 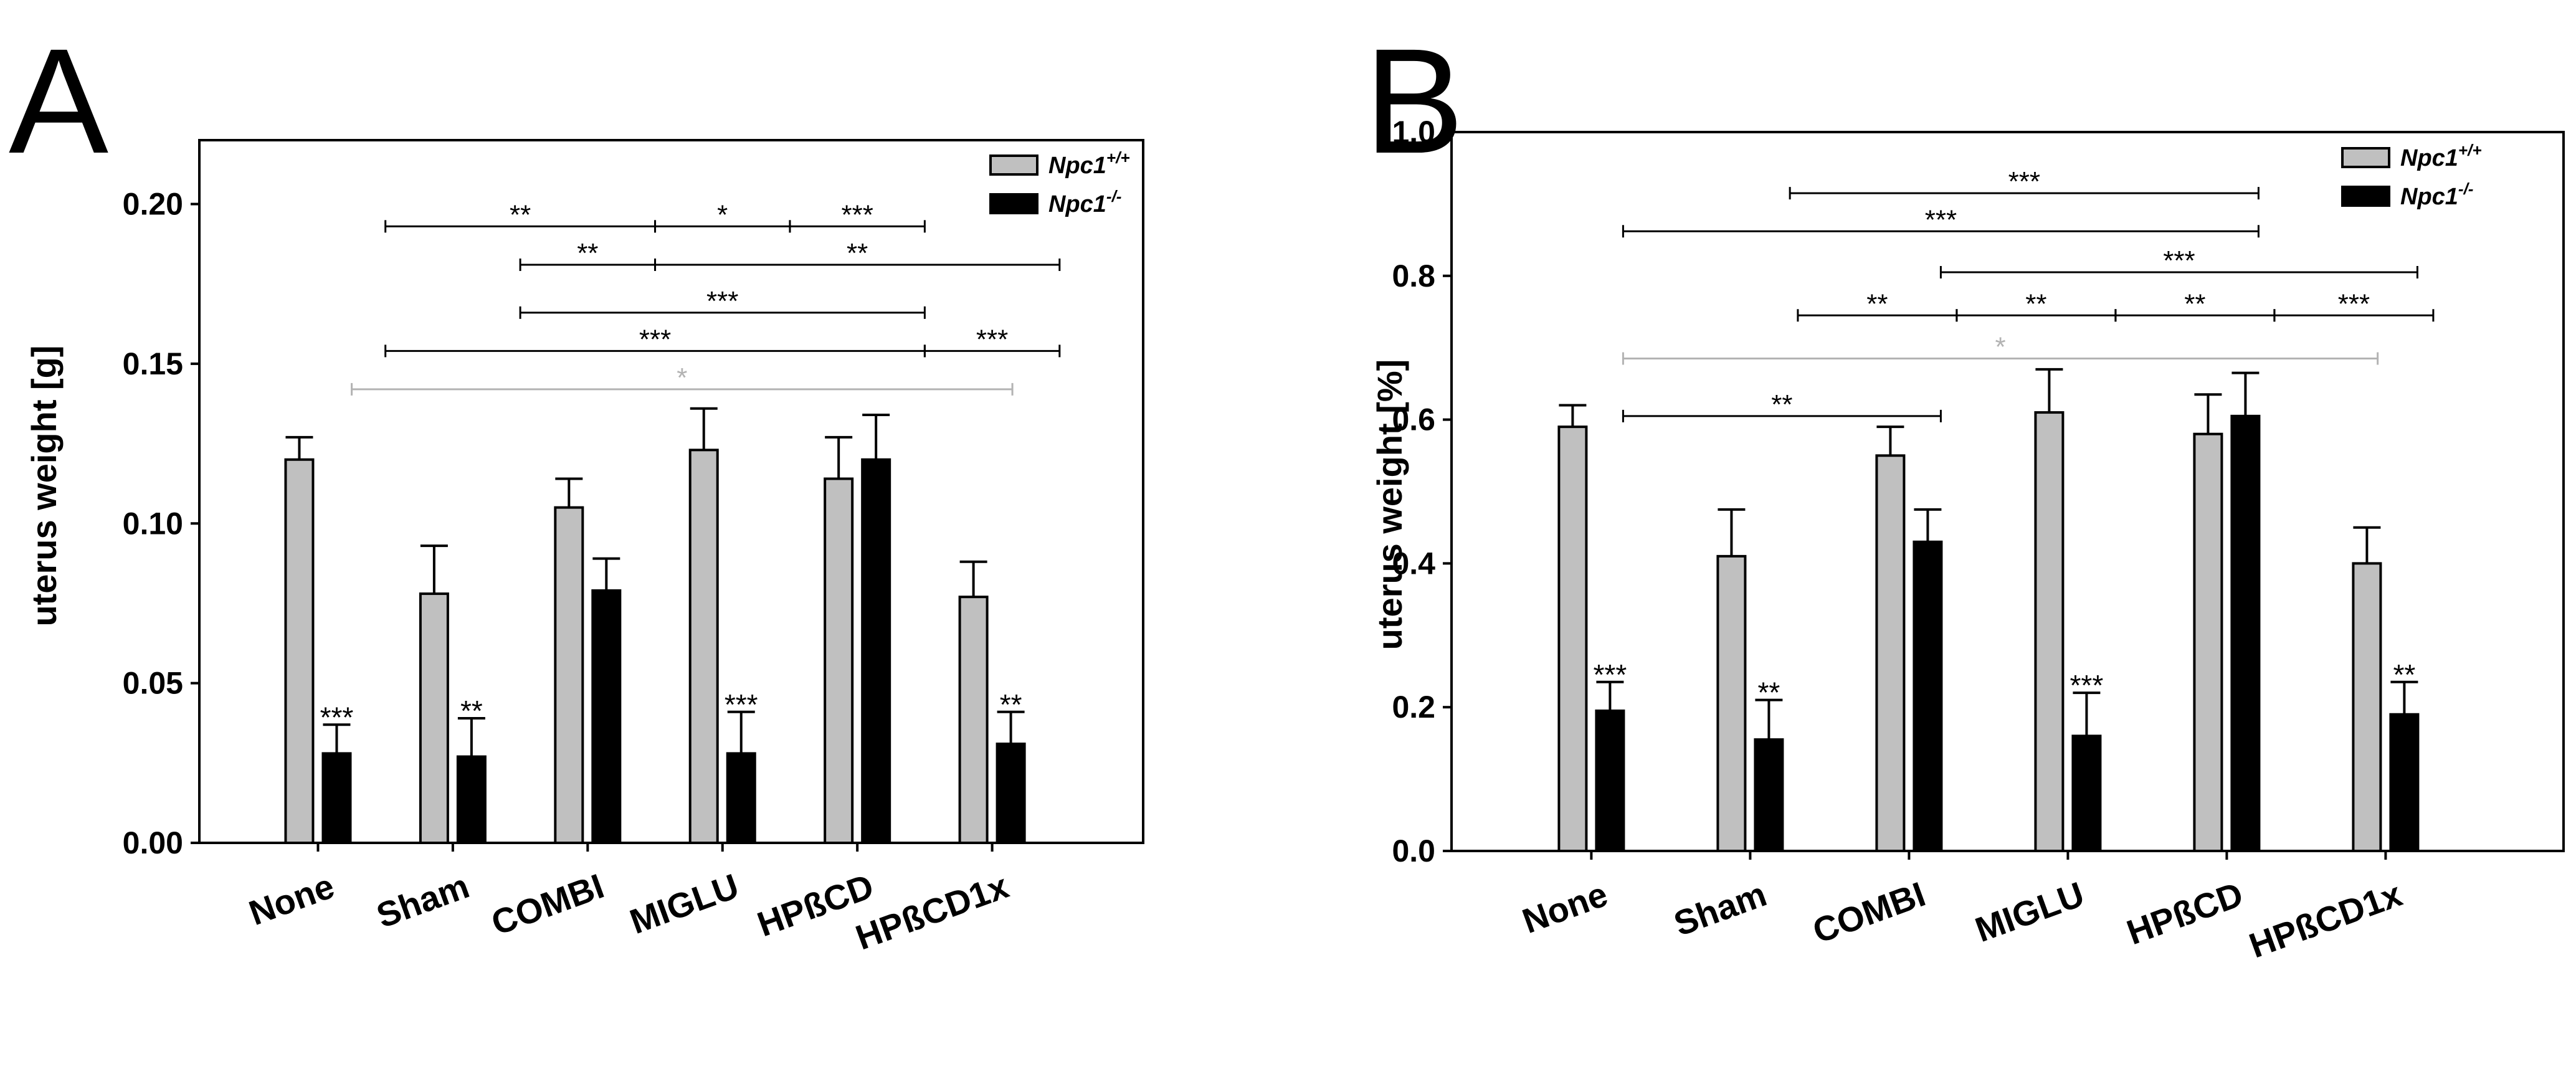 I want to click on comparison-label-b-6: ***, so click(x=2354, y=303).